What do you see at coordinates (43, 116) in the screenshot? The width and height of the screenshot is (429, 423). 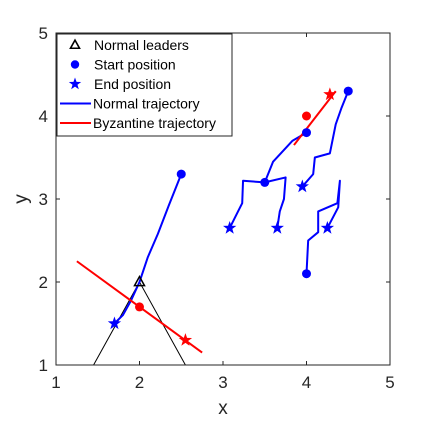 I see `y-tick-label-4: 4` at bounding box center [43, 116].